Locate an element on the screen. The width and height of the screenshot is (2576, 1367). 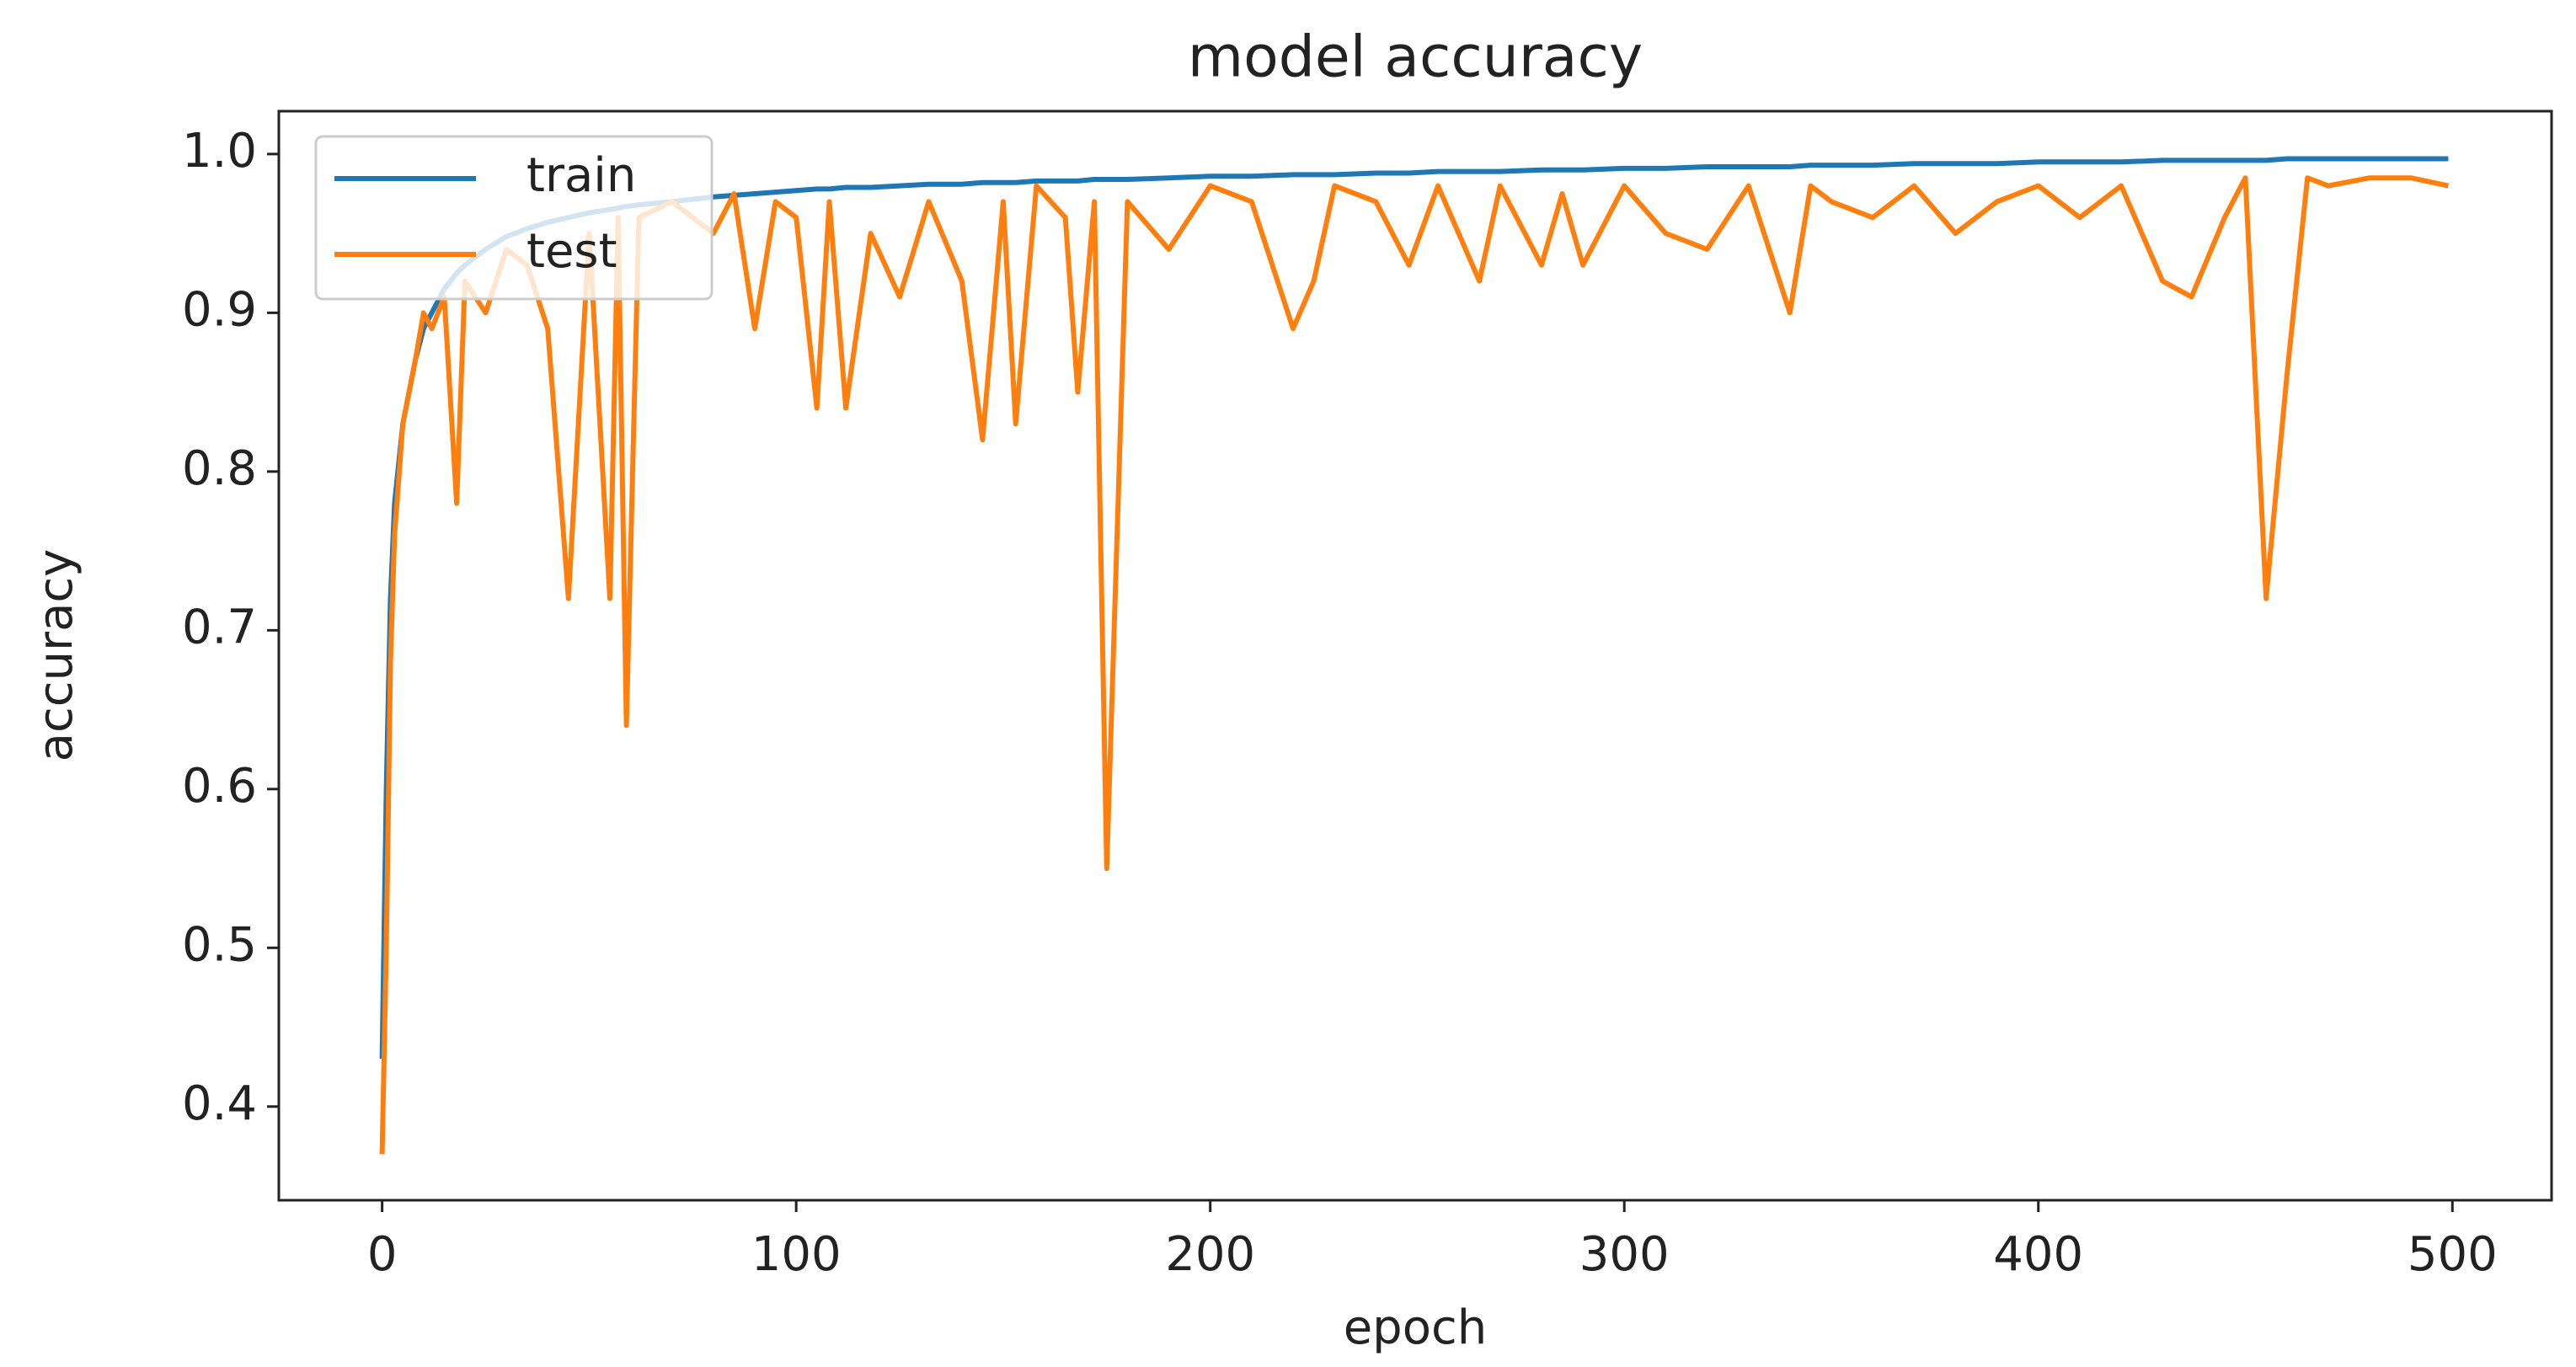
x-tick-label: 400 is located at coordinates (2038, 1254).